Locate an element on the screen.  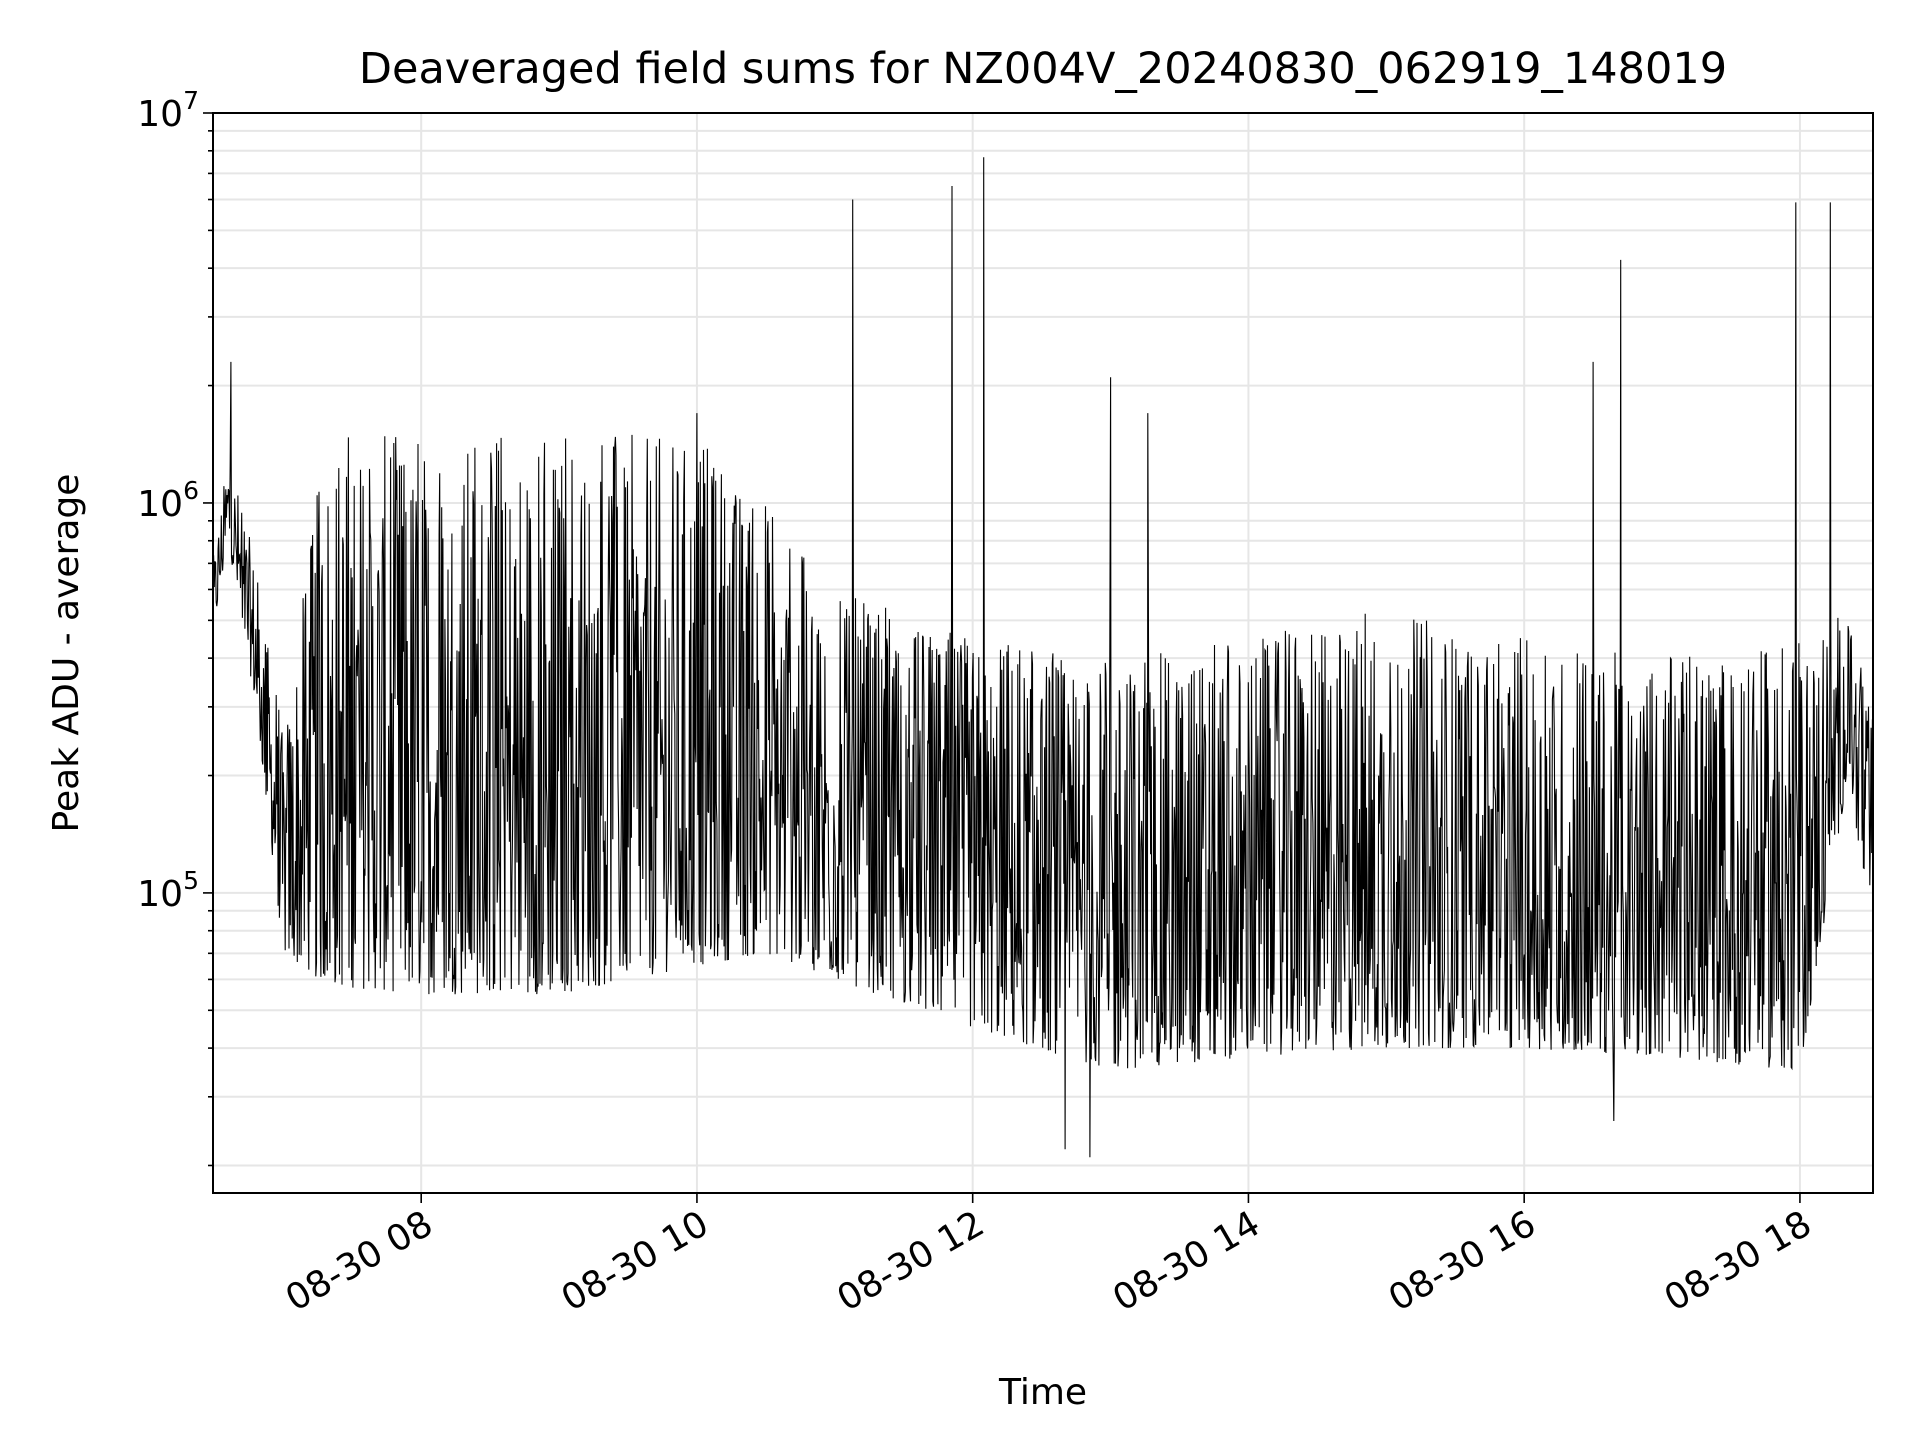
y-tick-label: 10⁶ is located at coordinates (168, 500).